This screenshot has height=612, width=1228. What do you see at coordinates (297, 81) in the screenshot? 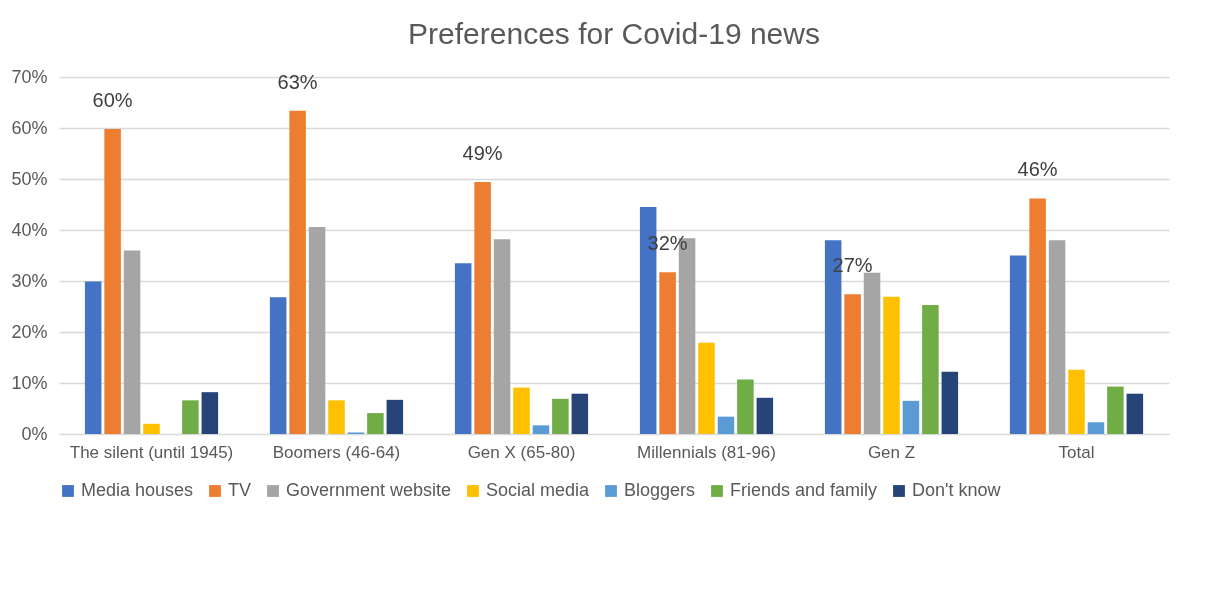
I see `data-label: 63%` at bounding box center [297, 81].